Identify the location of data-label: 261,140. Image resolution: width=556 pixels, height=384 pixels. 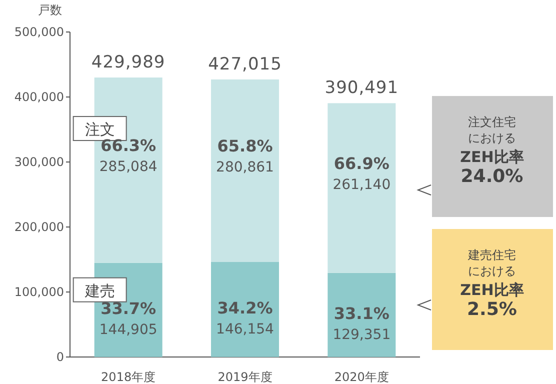
(361, 185).